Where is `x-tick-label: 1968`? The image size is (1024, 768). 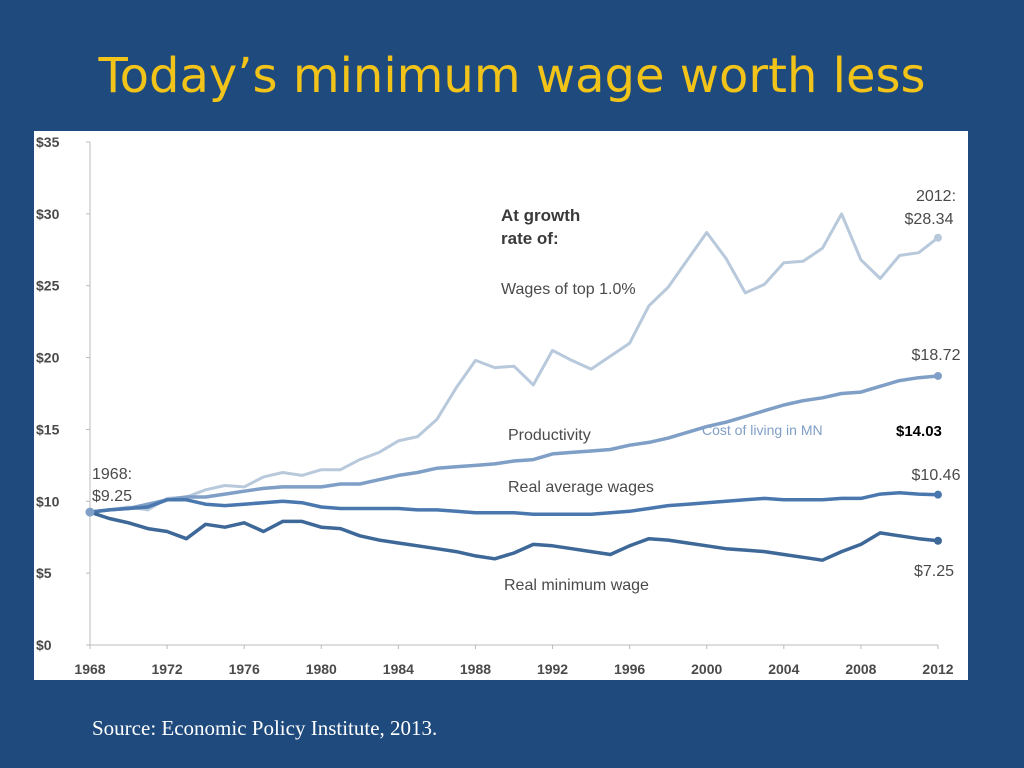 x-tick-label: 1968 is located at coordinates (89, 669).